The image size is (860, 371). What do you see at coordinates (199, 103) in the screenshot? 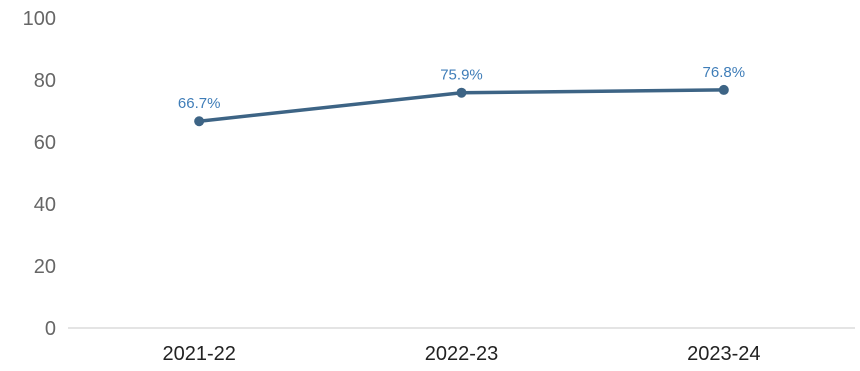
I see `data-label: 66.7%` at bounding box center [199, 103].